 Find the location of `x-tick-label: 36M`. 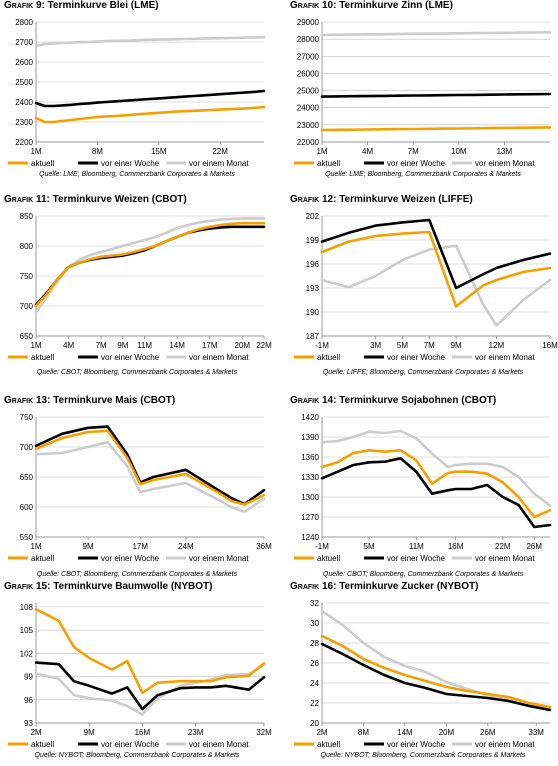

x-tick-label: 36M is located at coordinates (264, 546).